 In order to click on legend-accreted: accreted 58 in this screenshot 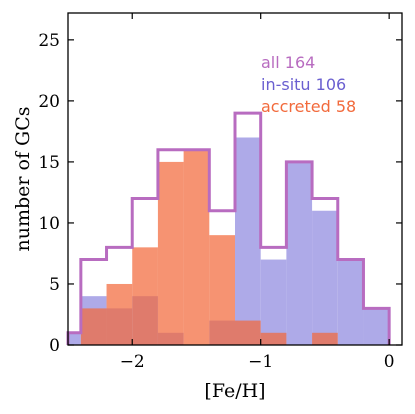, I will do `click(308, 106)`.